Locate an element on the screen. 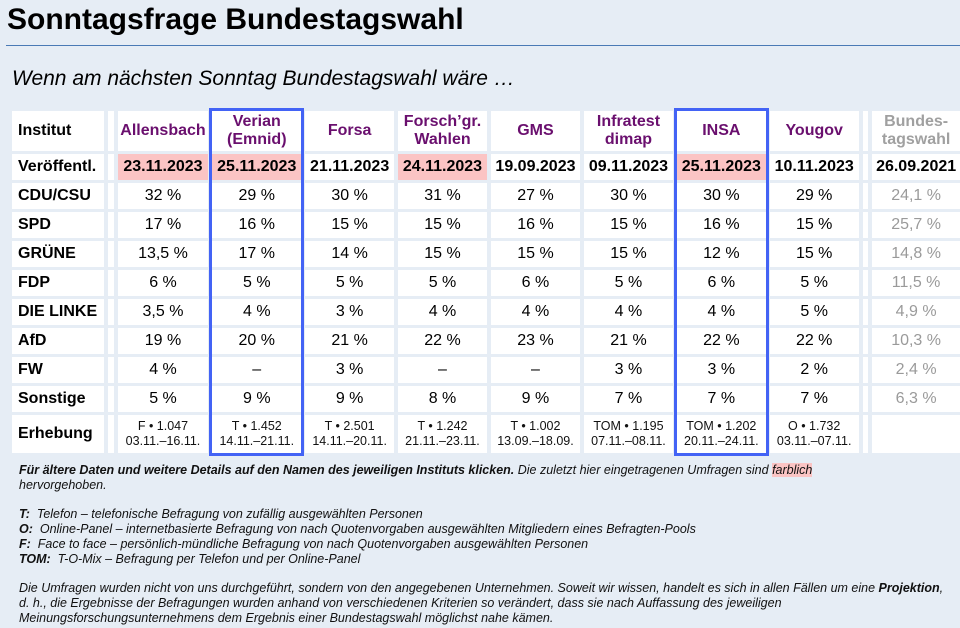 The image size is (960, 628). survey-method-sample: TOM • 1.202 is located at coordinates (721, 426).